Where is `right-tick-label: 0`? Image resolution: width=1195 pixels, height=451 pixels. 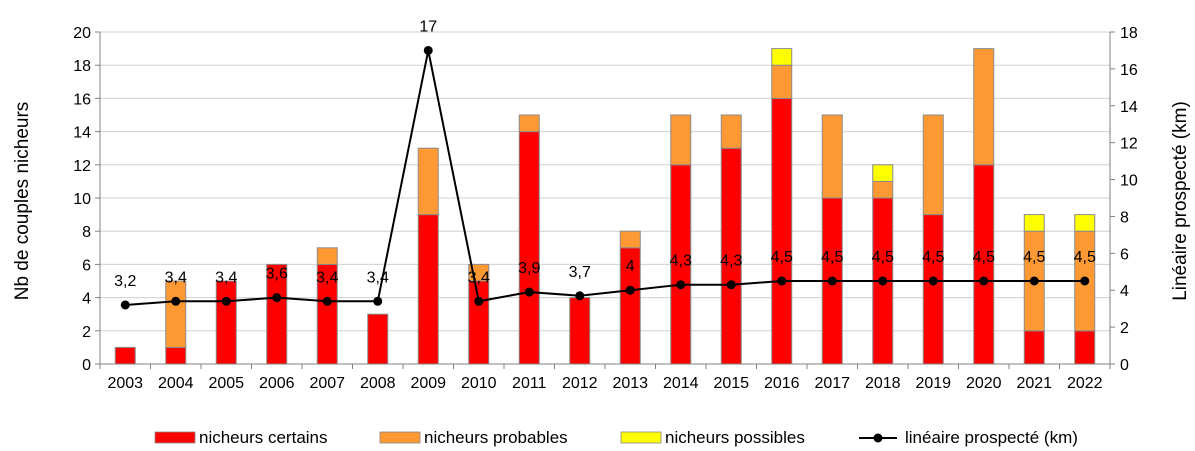 right-tick-label: 0 is located at coordinates (1124, 365).